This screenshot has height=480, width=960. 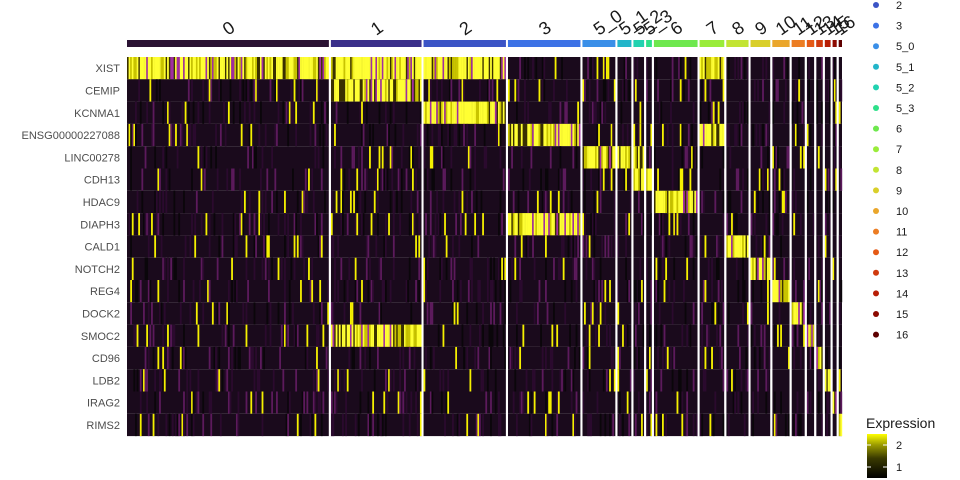 What do you see at coordinates (834, 179) in the screenshot?
I see `heat-cell-15-CDH13` at bounding box center [834, 179].